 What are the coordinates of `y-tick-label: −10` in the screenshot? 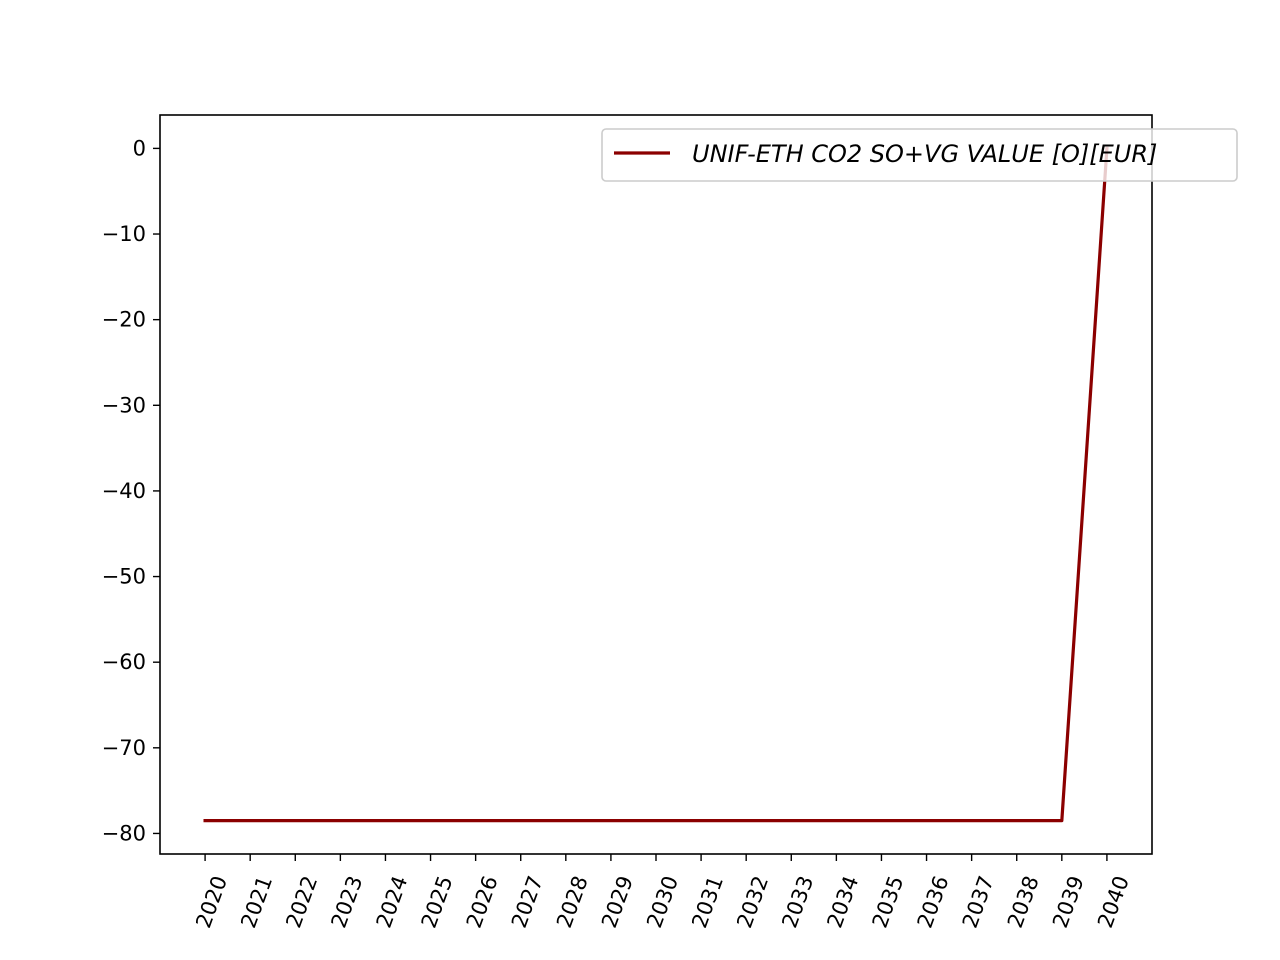 It's located at (124, 234).